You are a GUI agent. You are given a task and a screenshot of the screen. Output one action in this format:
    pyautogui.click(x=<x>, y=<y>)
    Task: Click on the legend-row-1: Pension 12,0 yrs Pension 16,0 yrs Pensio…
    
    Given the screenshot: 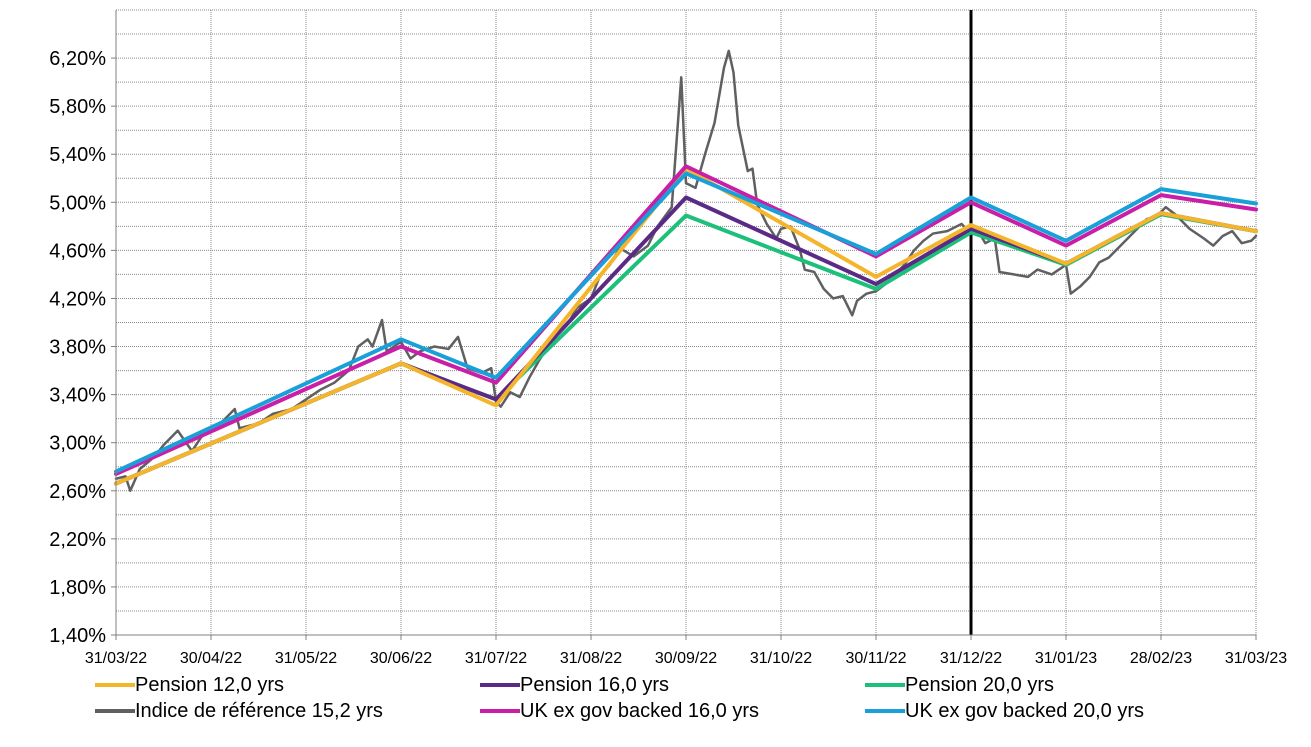 What is the action you would take?
    pyautogui.click(x=700, y=685)
    